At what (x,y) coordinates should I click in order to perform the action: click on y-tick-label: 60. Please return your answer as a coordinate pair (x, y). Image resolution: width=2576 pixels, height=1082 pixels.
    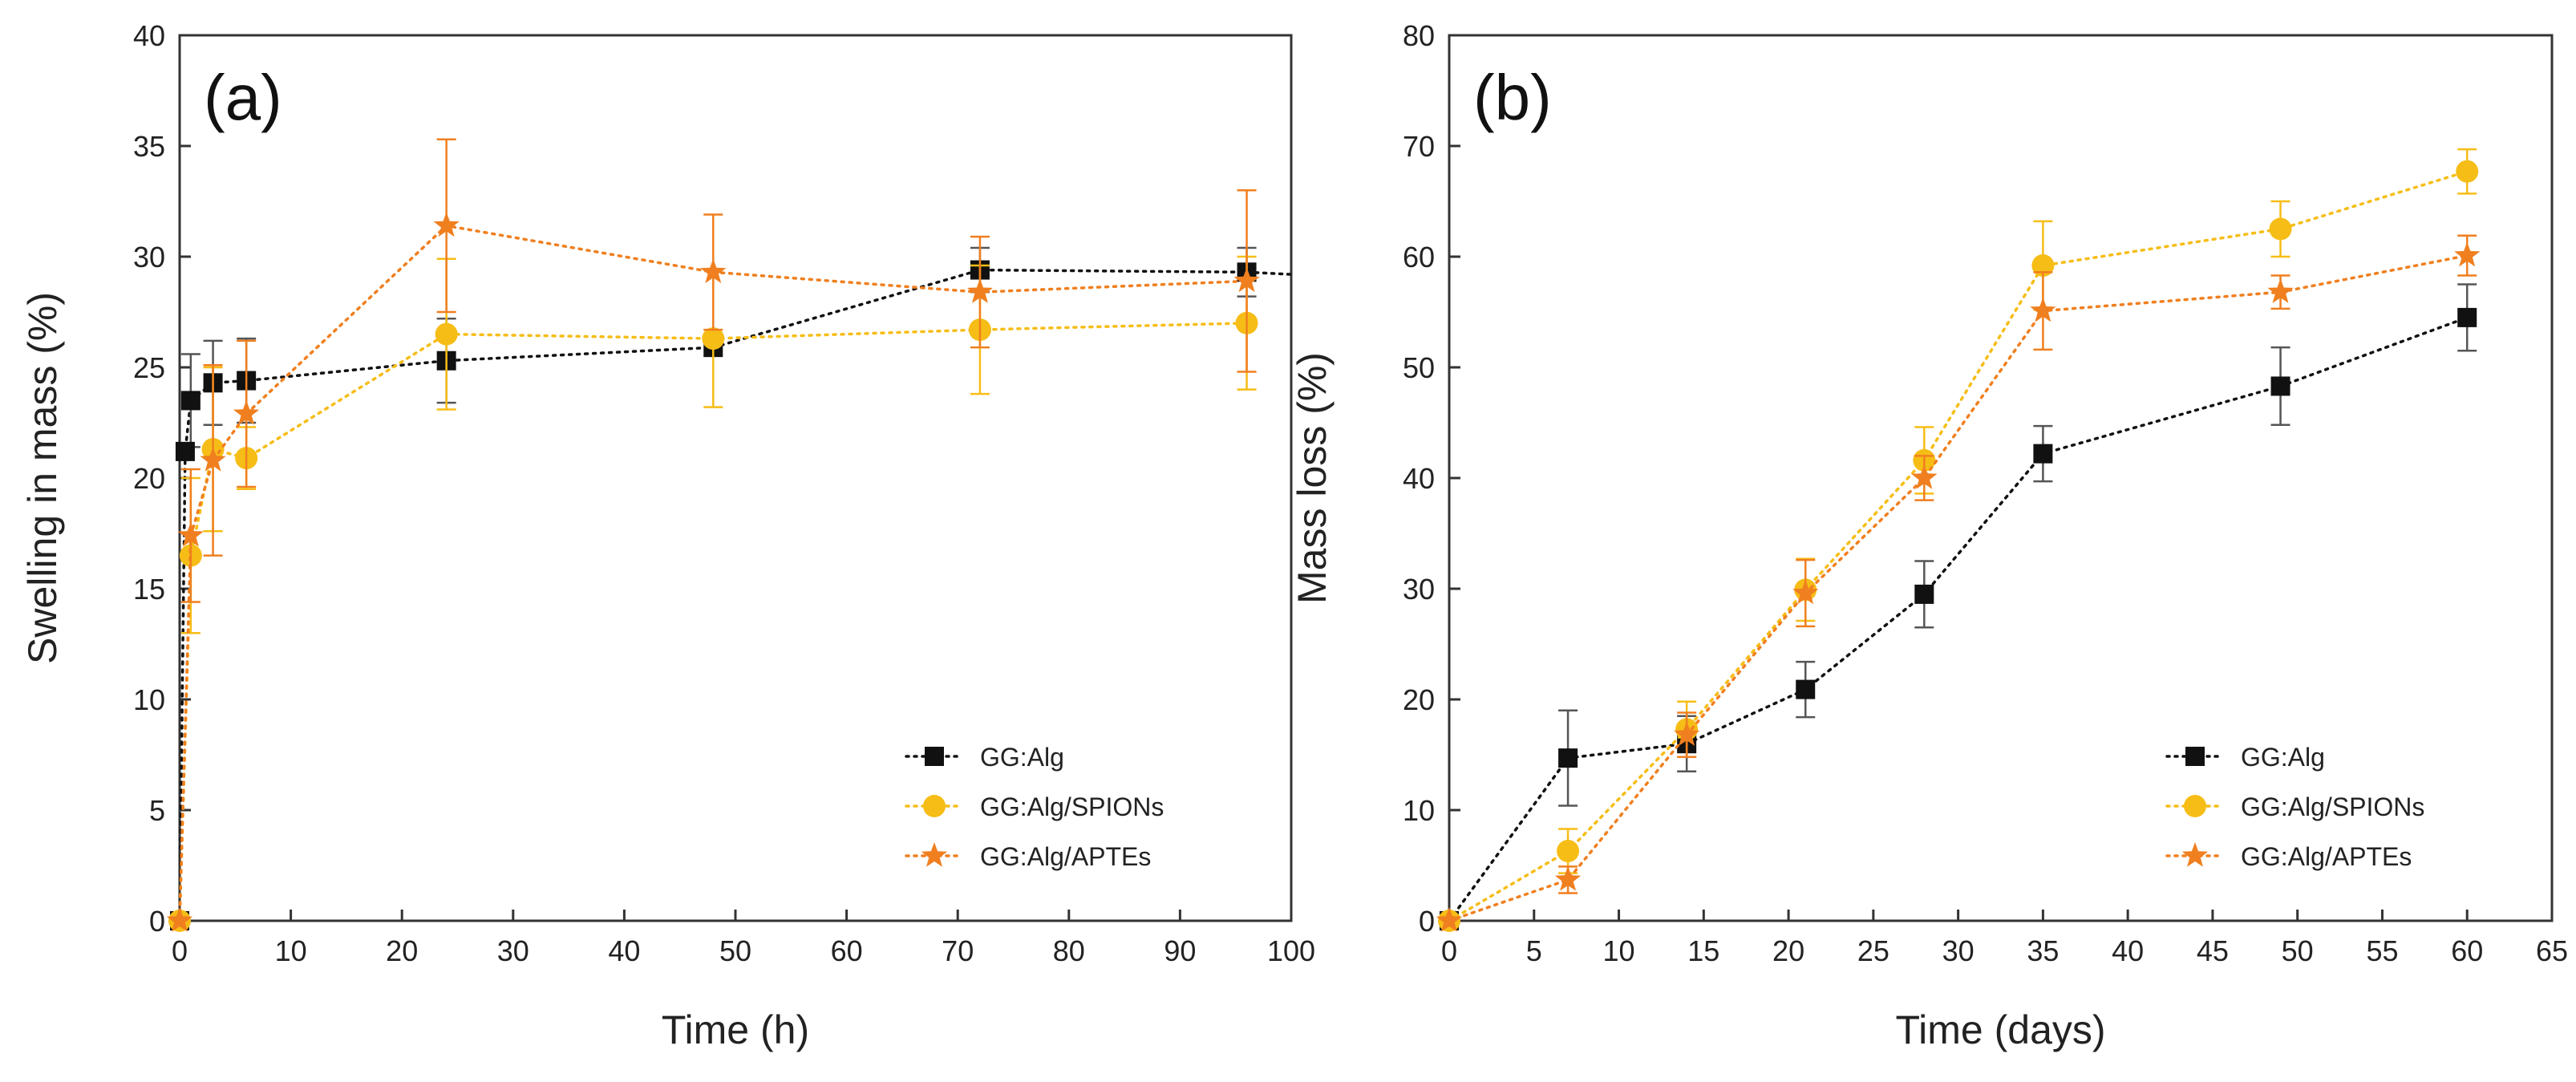
    Looking at the image, I should click on (1419, 257).